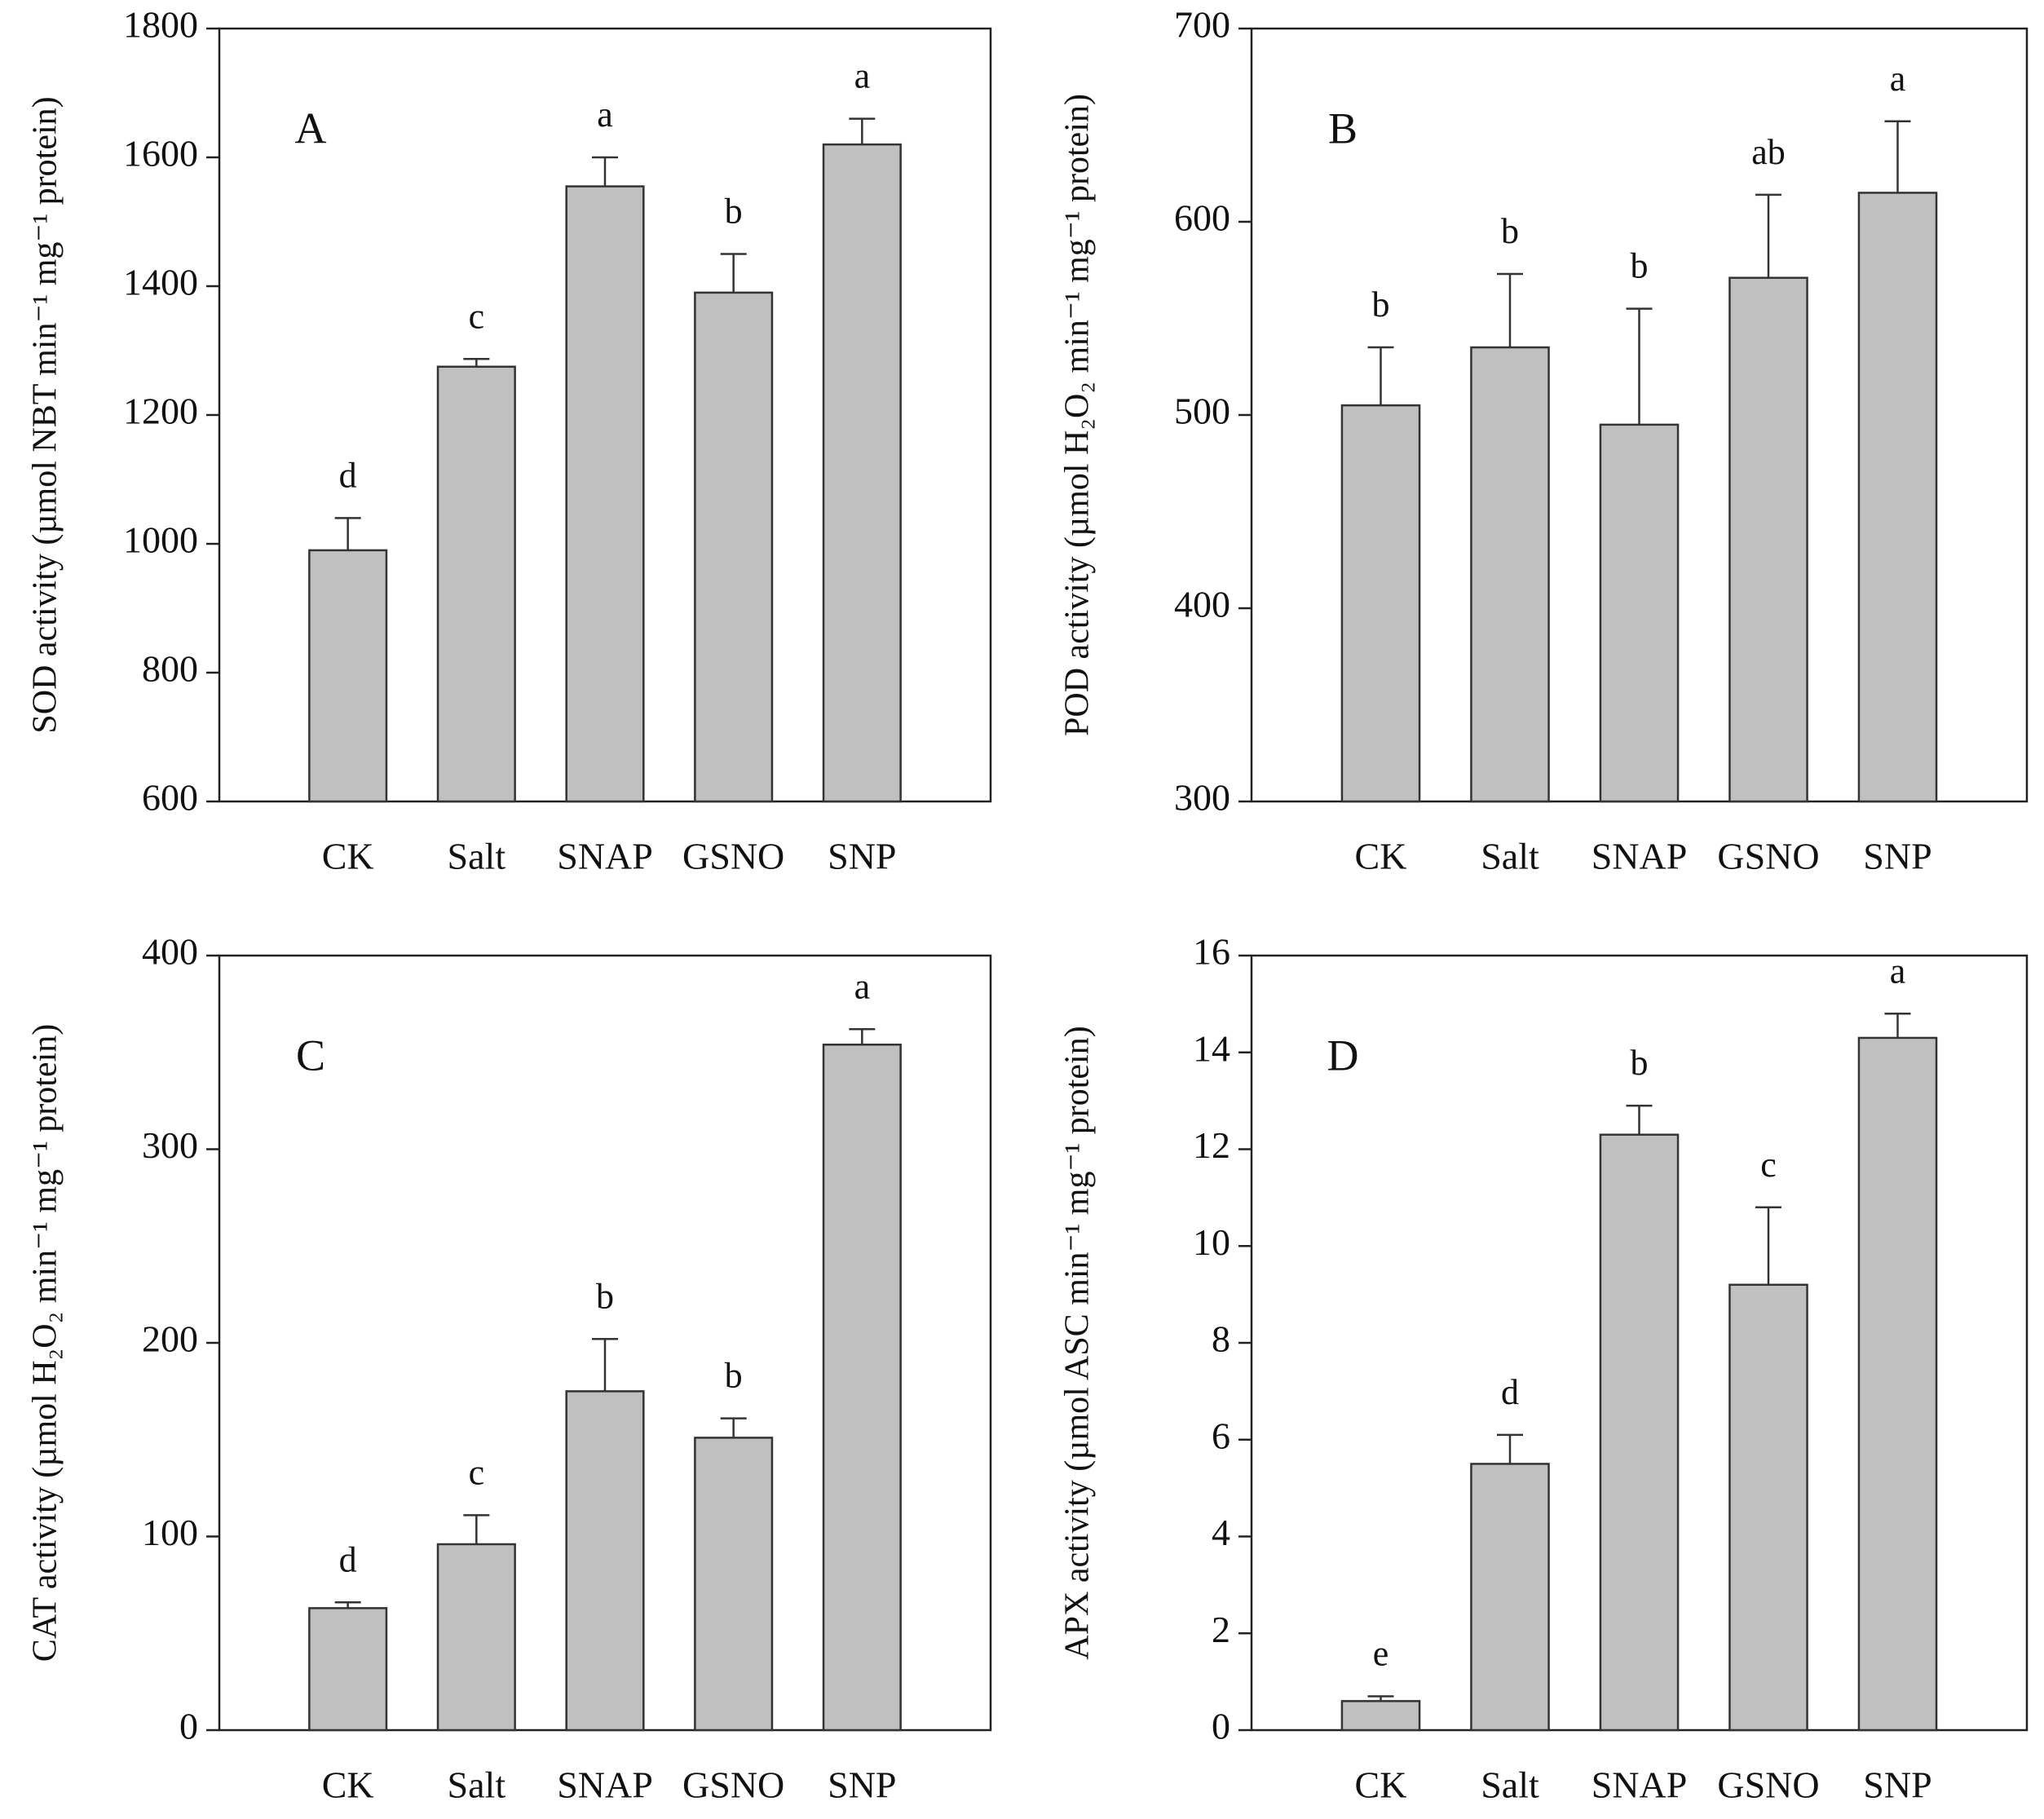 The height and width of the screenshot is (1819, 2044). What do you see at coordinates (160, 411) in the screenshot?
I see `y-tick-label: 1200` at bounding box center [160, 411].